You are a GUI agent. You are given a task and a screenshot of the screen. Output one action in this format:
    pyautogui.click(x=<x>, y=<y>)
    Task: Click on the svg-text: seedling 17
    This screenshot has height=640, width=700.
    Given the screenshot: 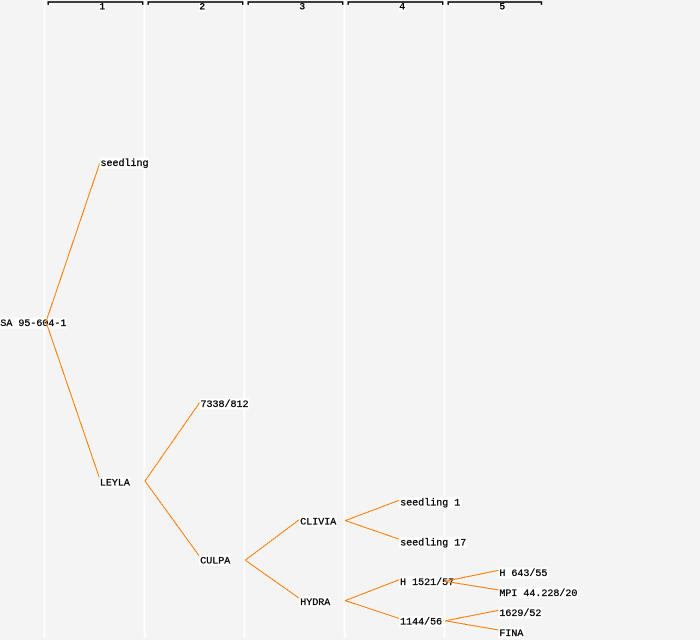 What is the action you would take?
    pyautogui.click(x=433, y=543)
    